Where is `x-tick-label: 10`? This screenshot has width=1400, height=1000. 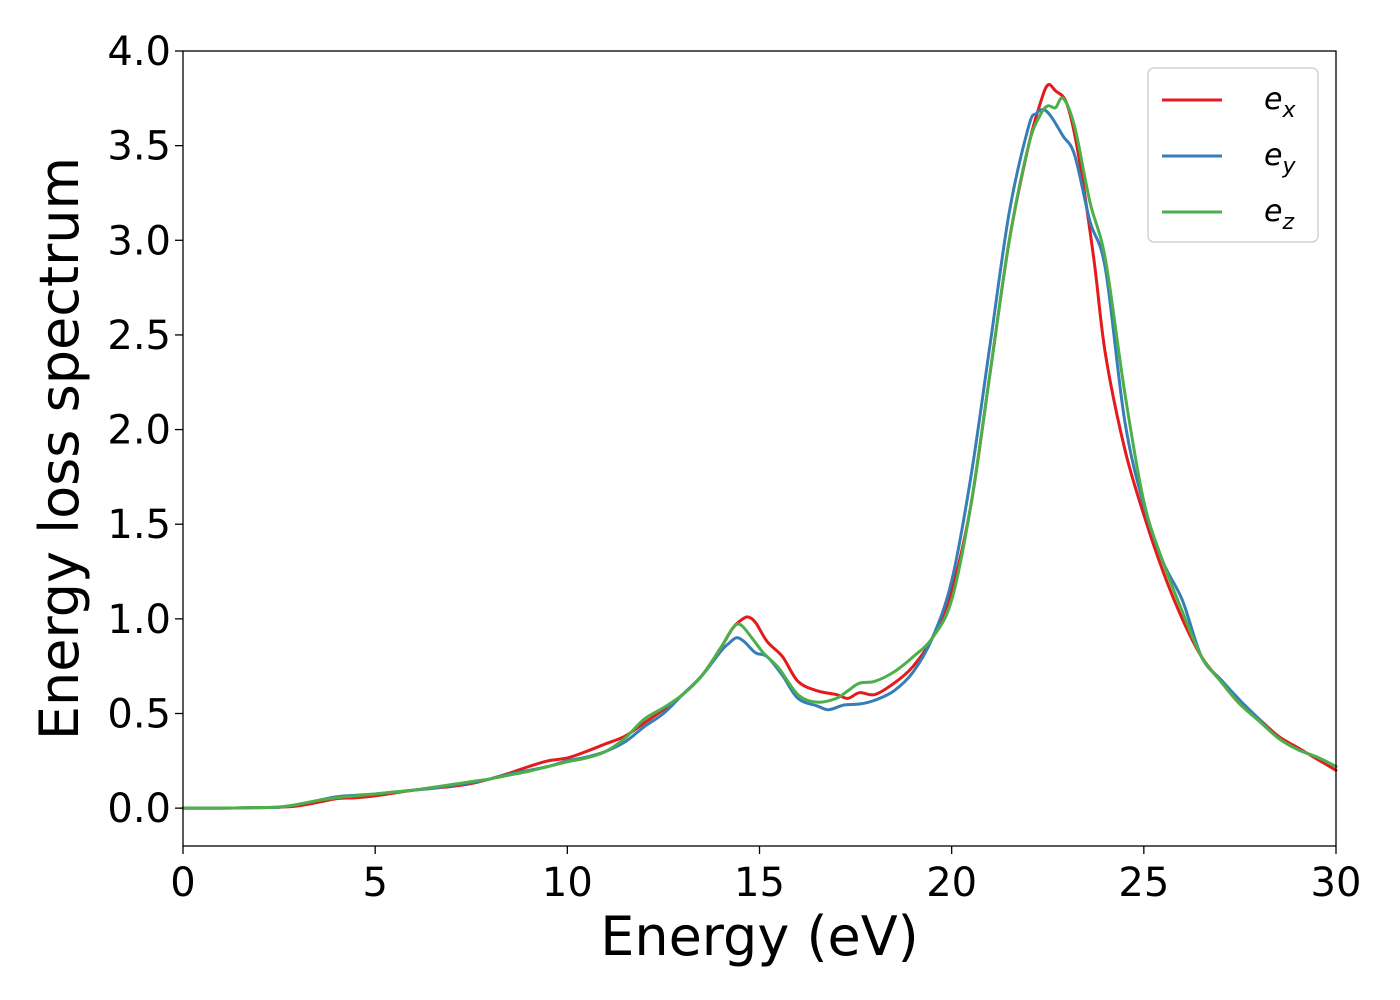 x-tick-label: 10 is located at coordinates (567, 883).